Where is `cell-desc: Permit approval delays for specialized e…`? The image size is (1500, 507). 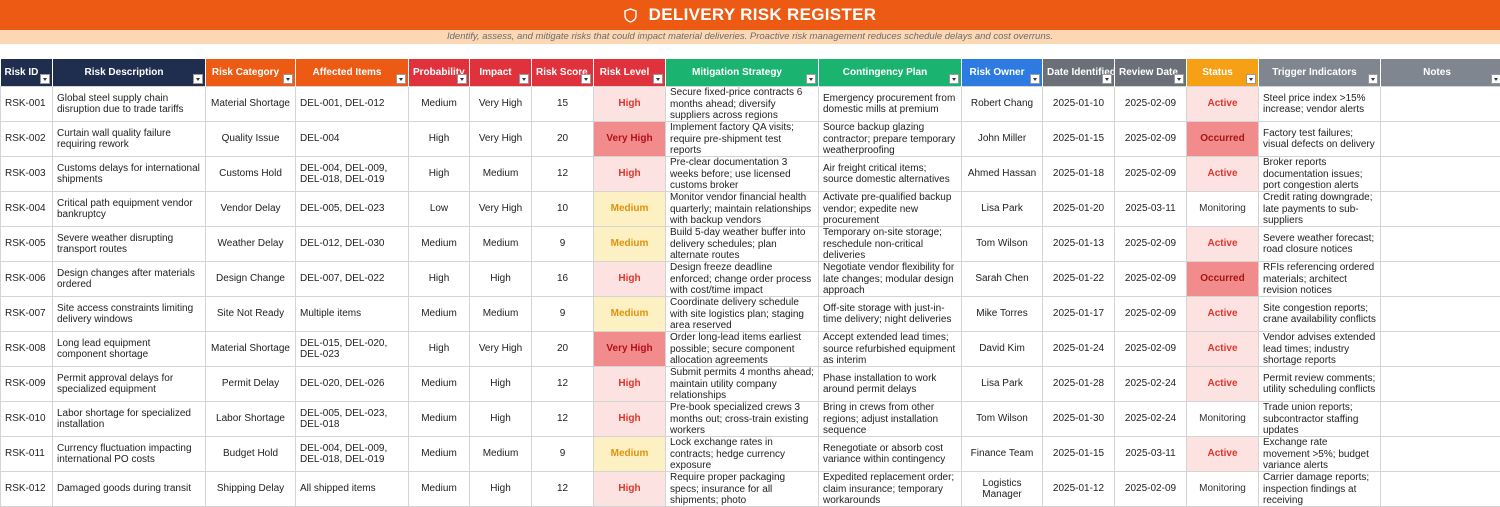 cell-desc: Permit approval delays for specialized e… is located at coordinates (129, 384).